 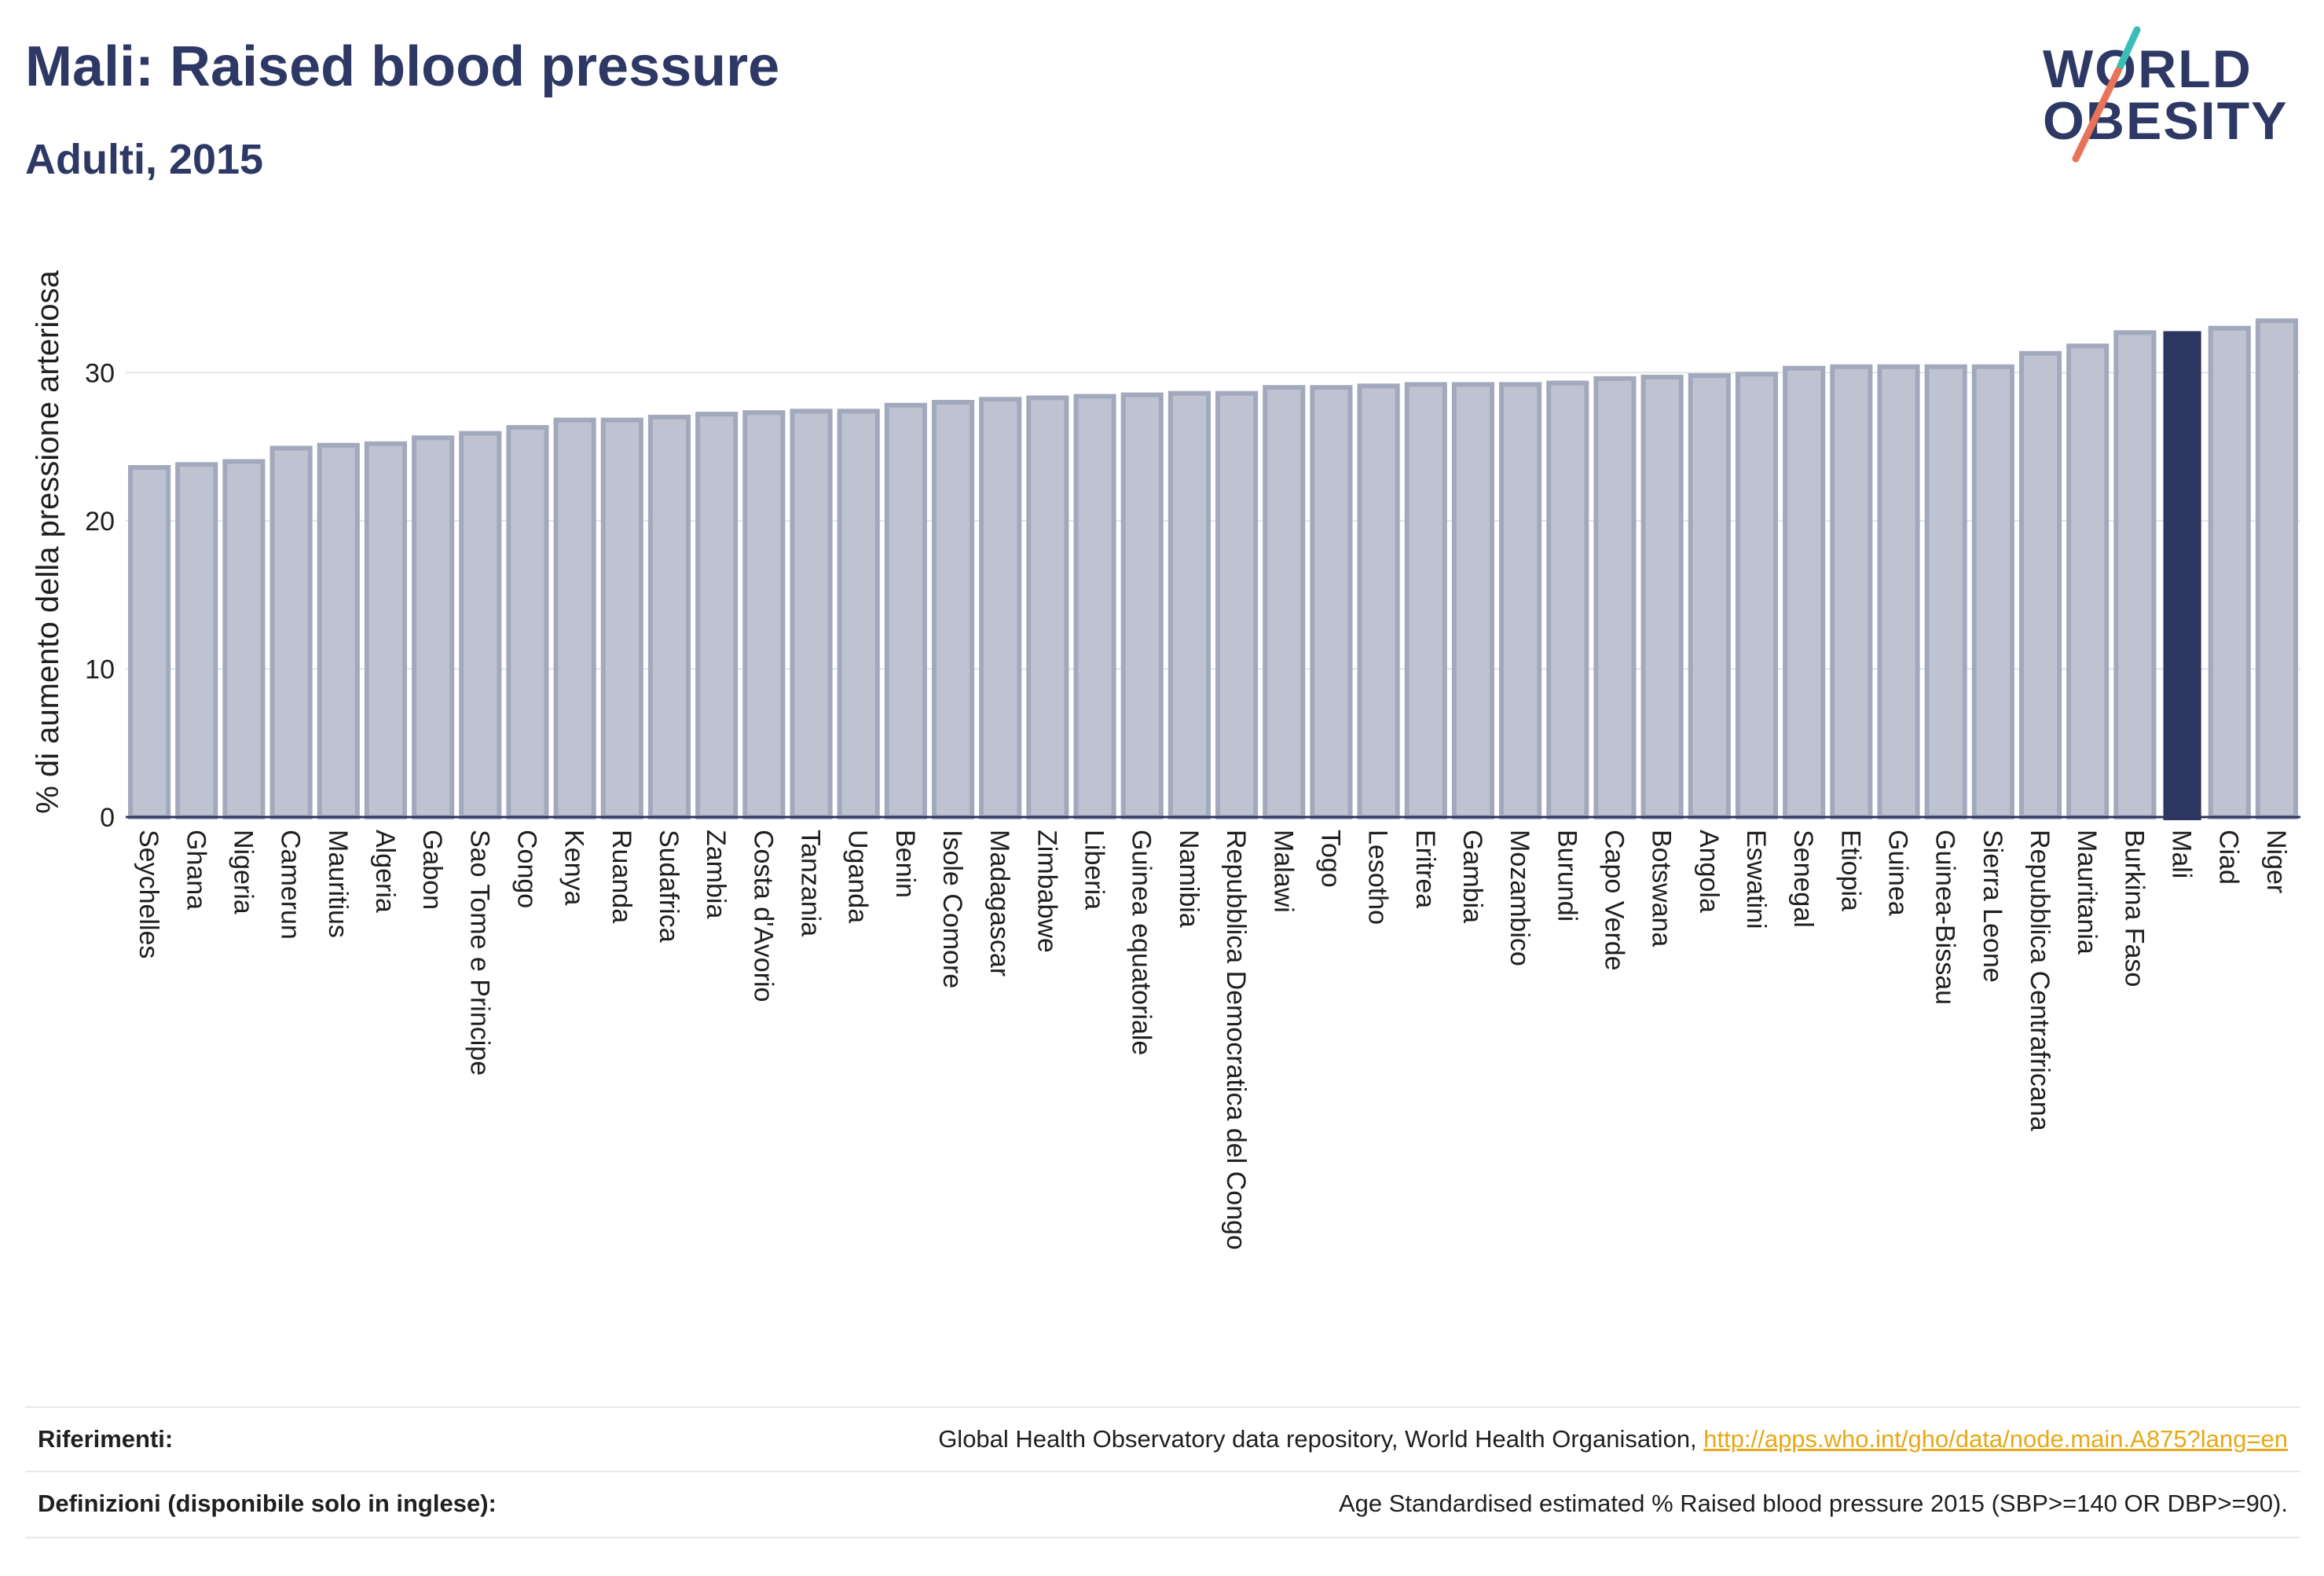 I want to click on x-tick-label: Niger, so click(x=2276, y=861).